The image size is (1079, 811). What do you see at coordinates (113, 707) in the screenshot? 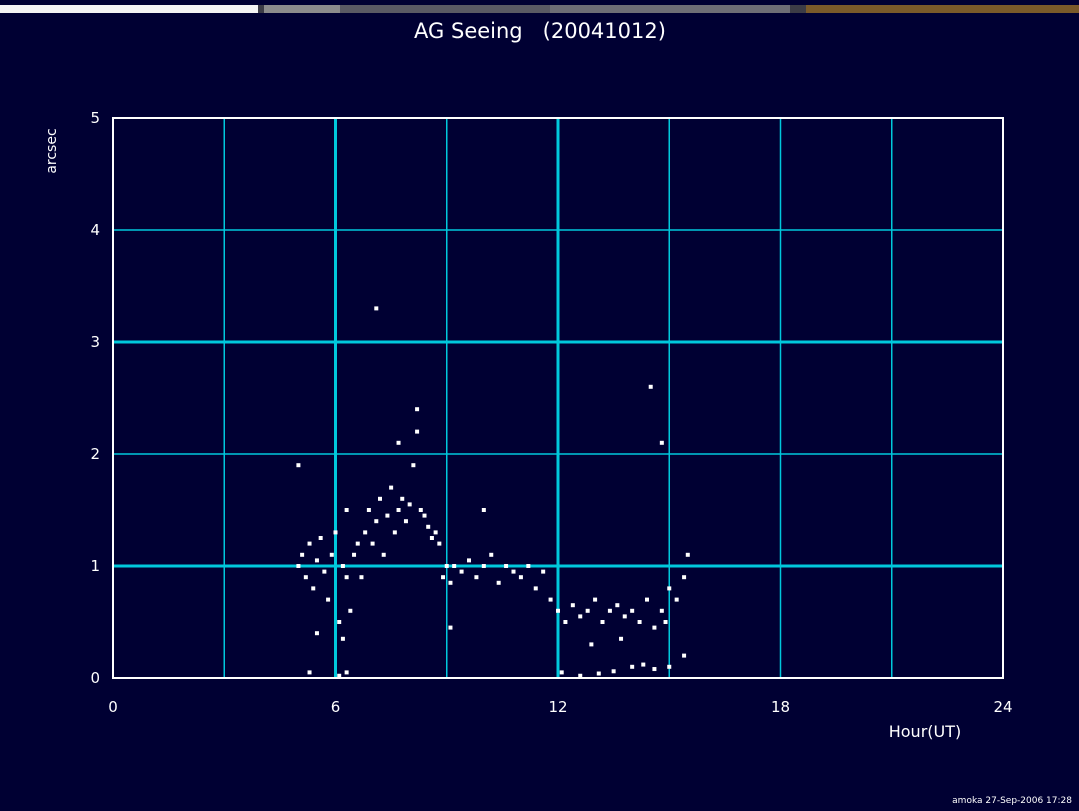
I see `x-tick-label: 0` at bounding box center [113, 707].